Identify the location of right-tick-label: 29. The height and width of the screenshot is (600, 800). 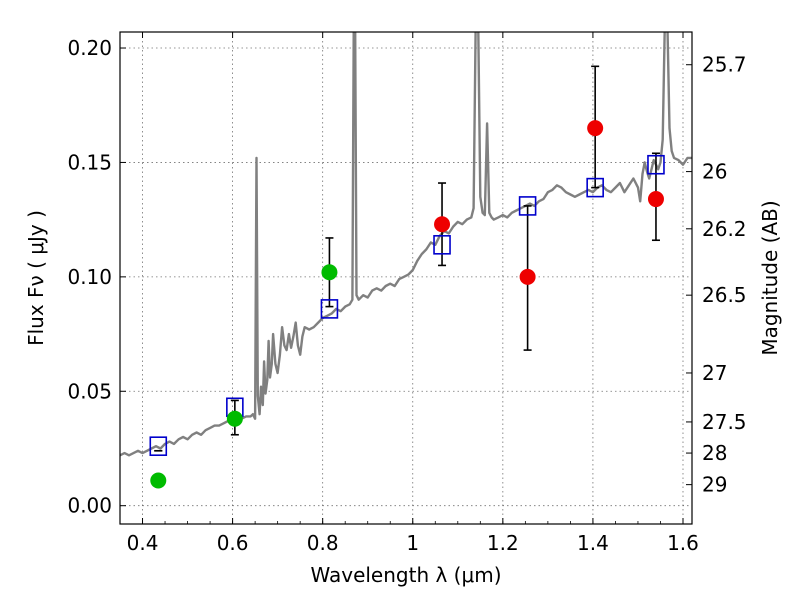
(714, 485).